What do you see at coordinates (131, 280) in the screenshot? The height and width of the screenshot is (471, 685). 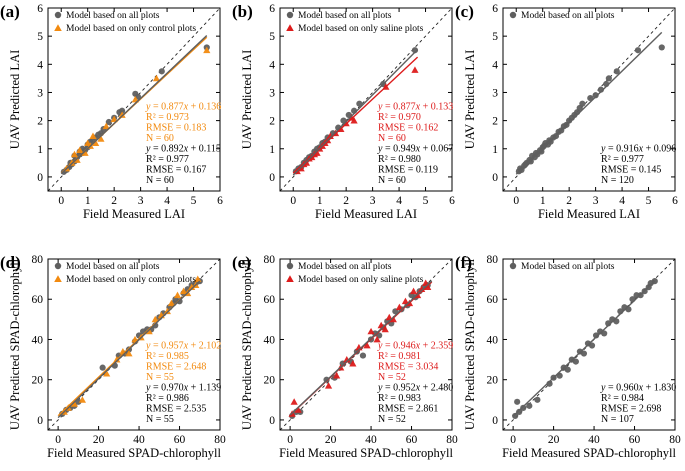 I see `legend-label: Model based on only control plots` at bounding box center [131, 280].